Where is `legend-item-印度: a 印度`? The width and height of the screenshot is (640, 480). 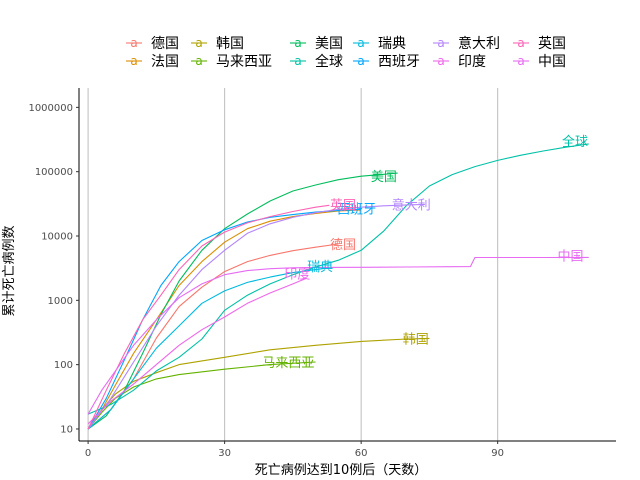 legend-item-印度: a 印度 is located at coordinates (459, 62).